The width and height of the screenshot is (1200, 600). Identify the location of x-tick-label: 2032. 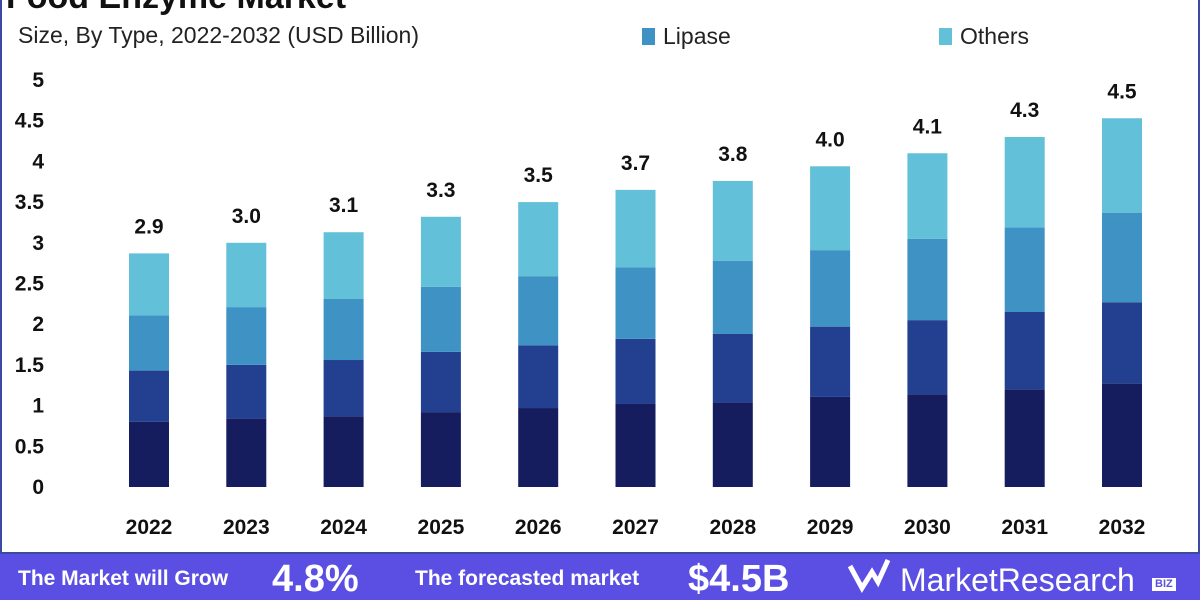
(1122, 527).